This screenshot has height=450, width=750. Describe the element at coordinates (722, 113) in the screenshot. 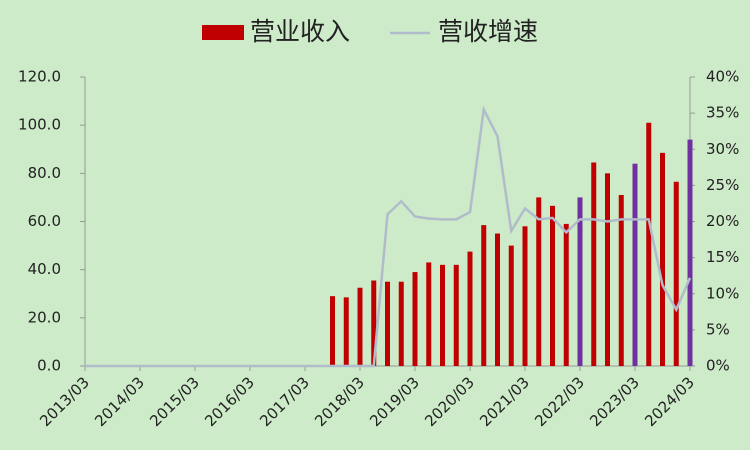

I see `y2-tick-label: 35%` at that location.